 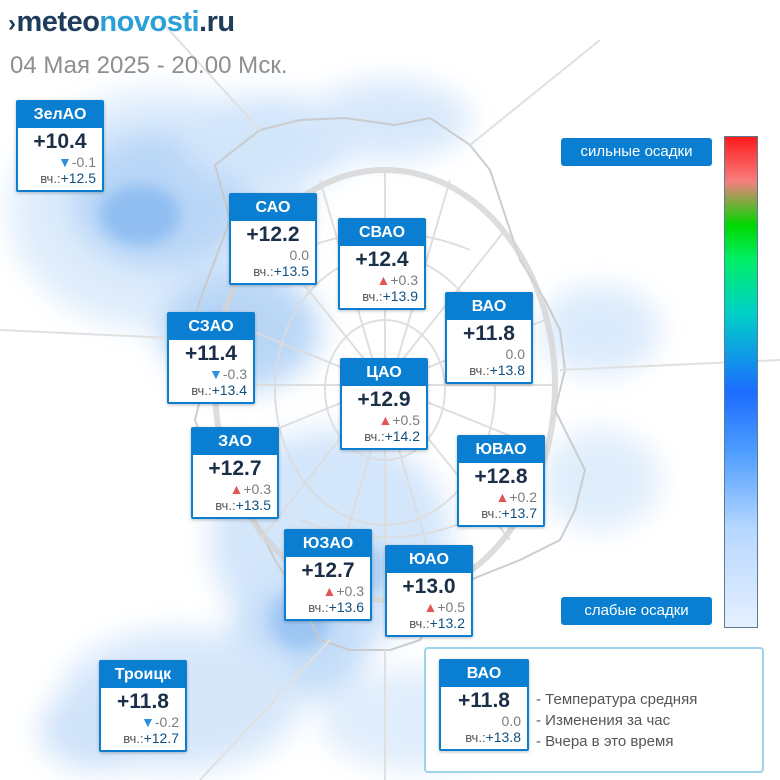 What do you see at coordinates (402, 436) in the screenshot?
I see `district-yesterday-value: +14.2` at bounding box center [402, 436].